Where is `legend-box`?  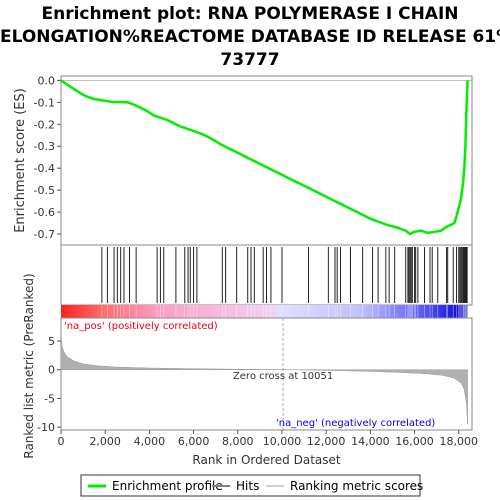 legend-box is located at coordinates (250, 485).